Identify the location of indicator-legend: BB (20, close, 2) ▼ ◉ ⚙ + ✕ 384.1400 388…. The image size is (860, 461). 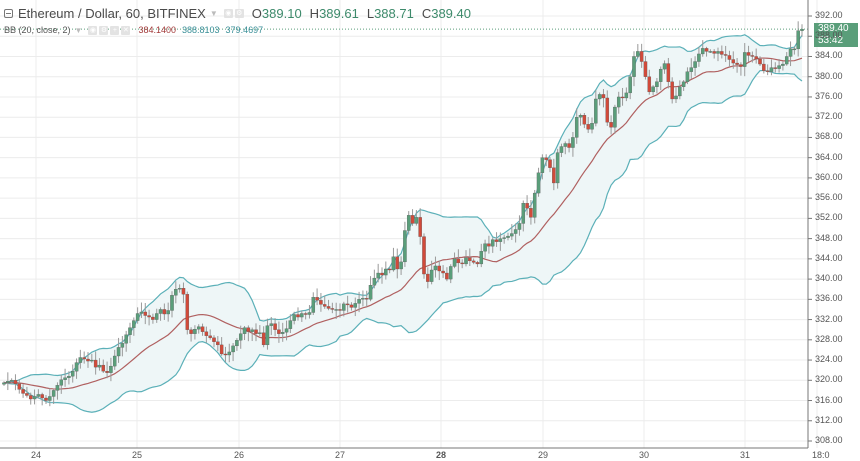
(133, 30).